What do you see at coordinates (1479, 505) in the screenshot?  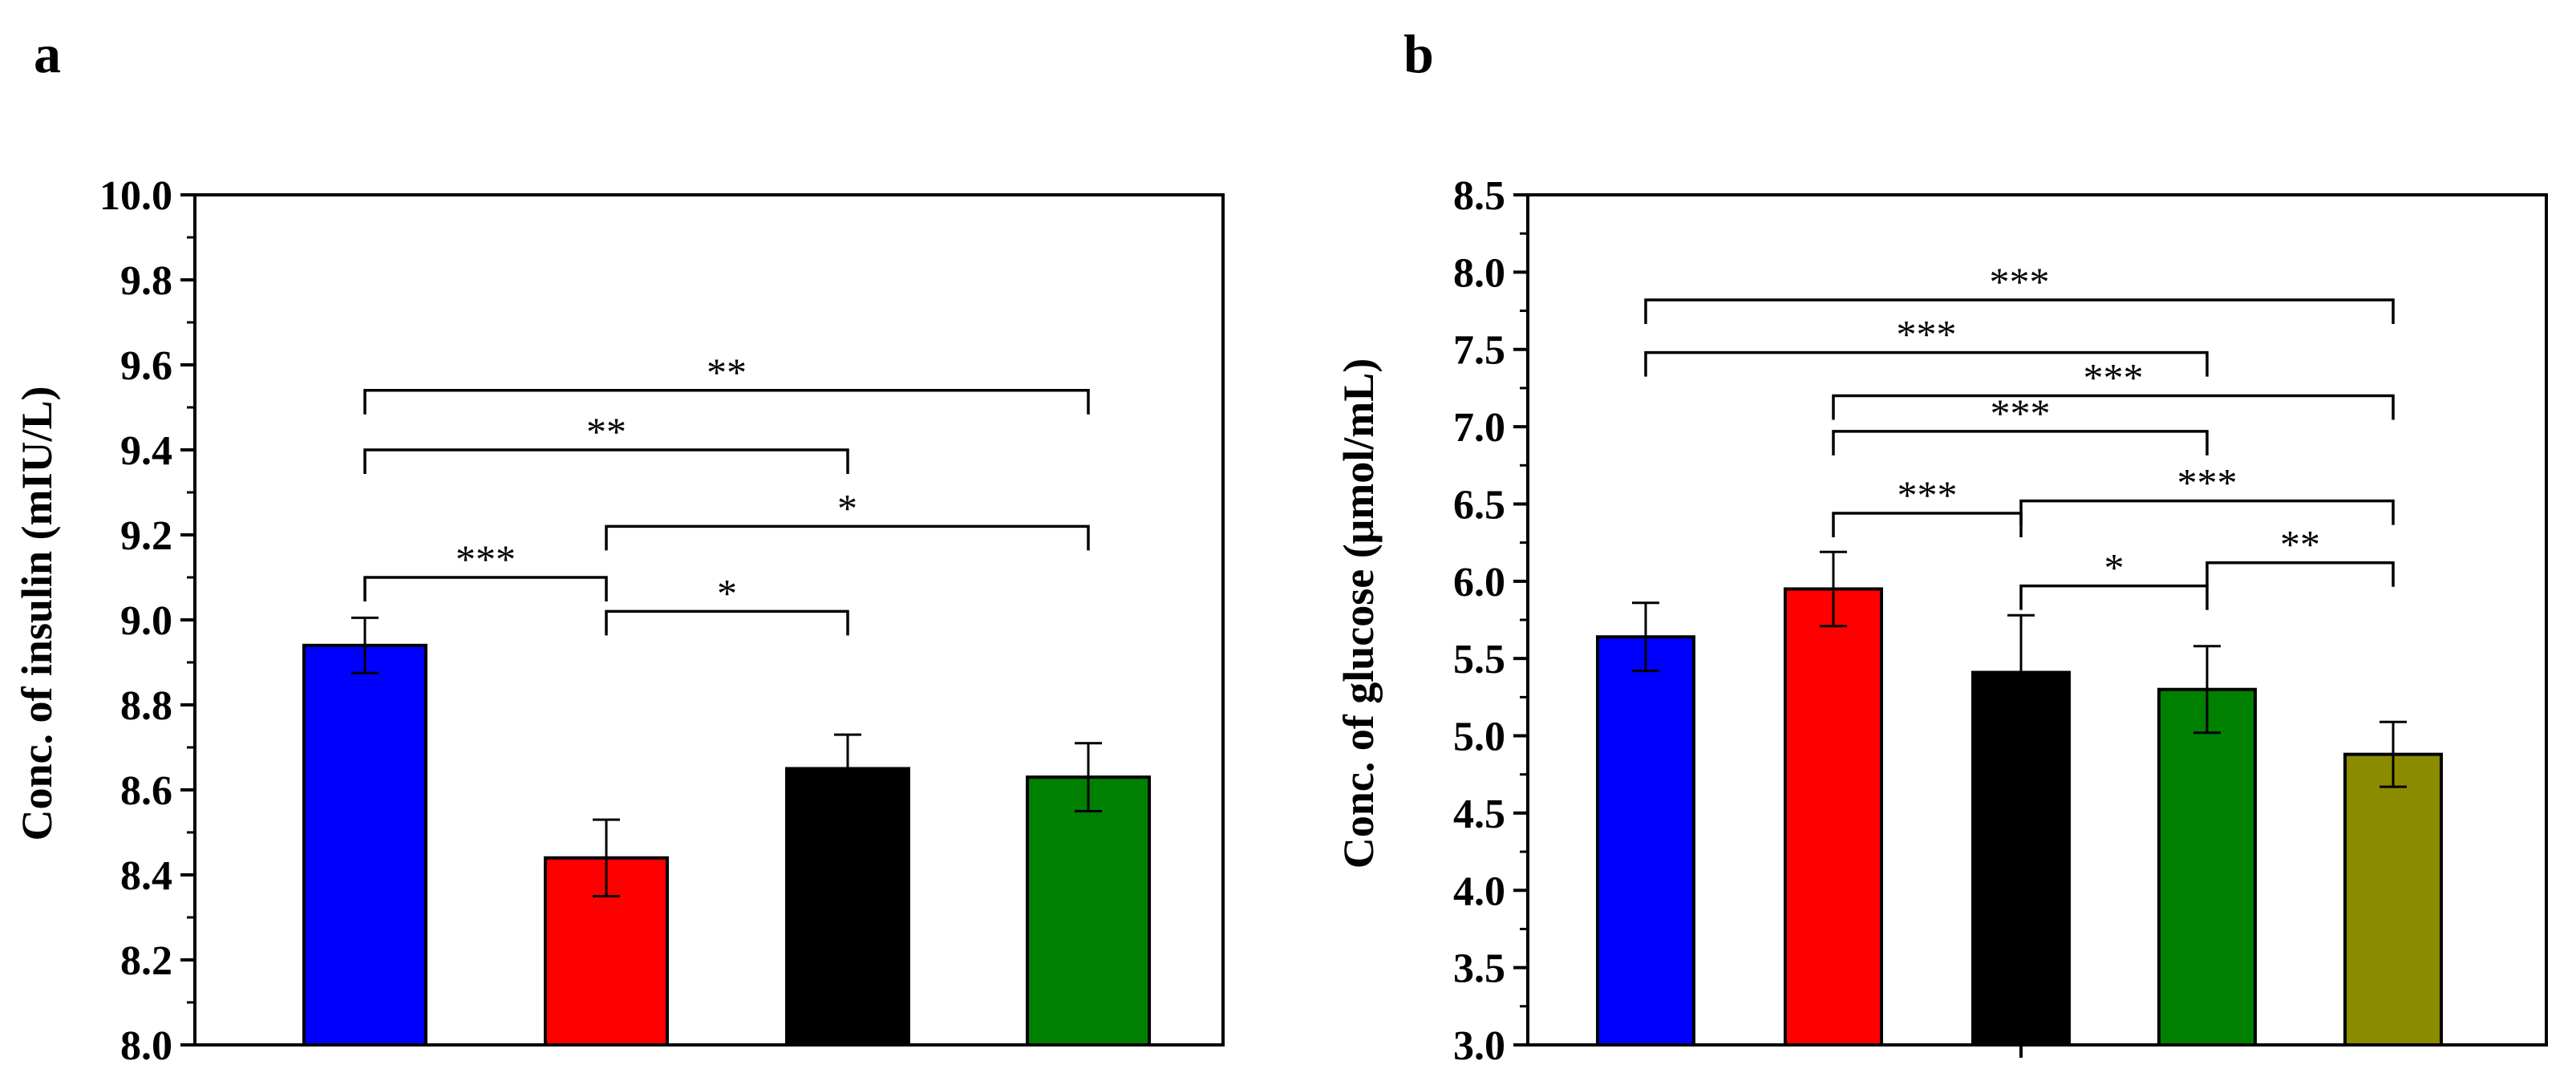 I see `panel-b-y-tick-label: 6.5` at bounding box center [1479, 505].